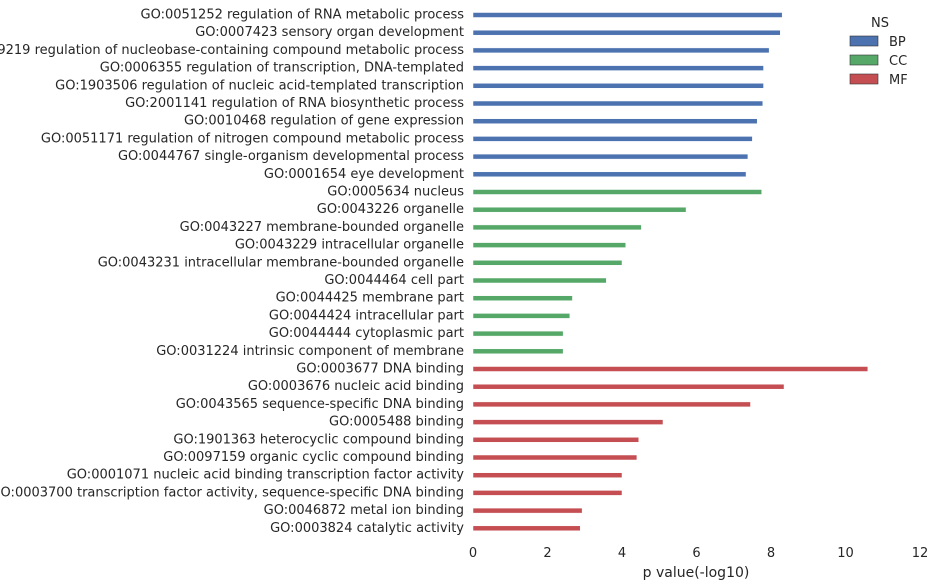  I want to click on category-label: GO:0007423 sensory organ development, so click(329, 32).